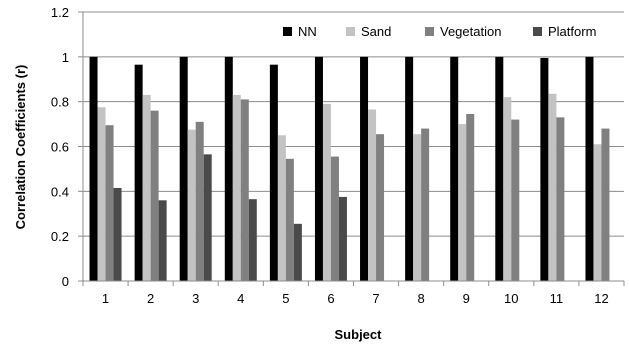 The height and width of the screenshot is (351, 629). Describe the element at coordinates (60, 191) in the screenshot. I see `y-tick-label: 0.4` at that location.